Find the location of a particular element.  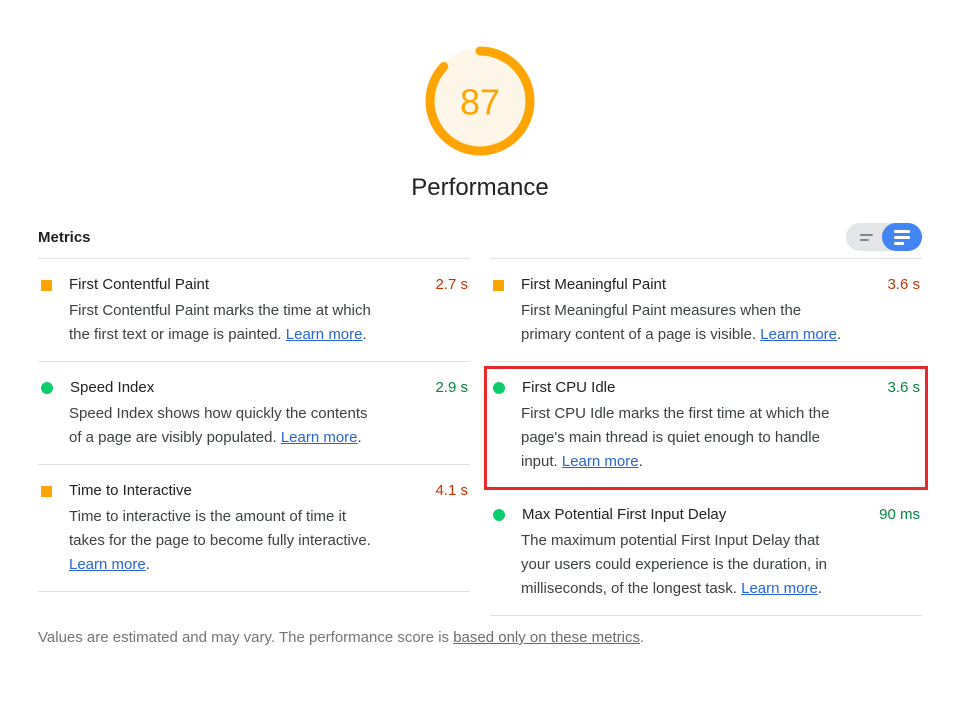

expand-descriptions-button is located at coordinates (902, 237).